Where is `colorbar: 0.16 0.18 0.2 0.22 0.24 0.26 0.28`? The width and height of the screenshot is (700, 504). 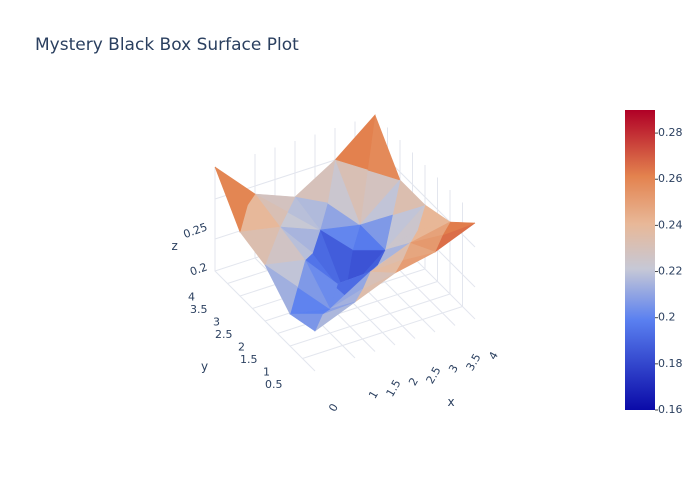
colorbar: 0.16 0.18 0.2 0.22 0.24 0.26 0.28 is located at coordinates (654, 263).